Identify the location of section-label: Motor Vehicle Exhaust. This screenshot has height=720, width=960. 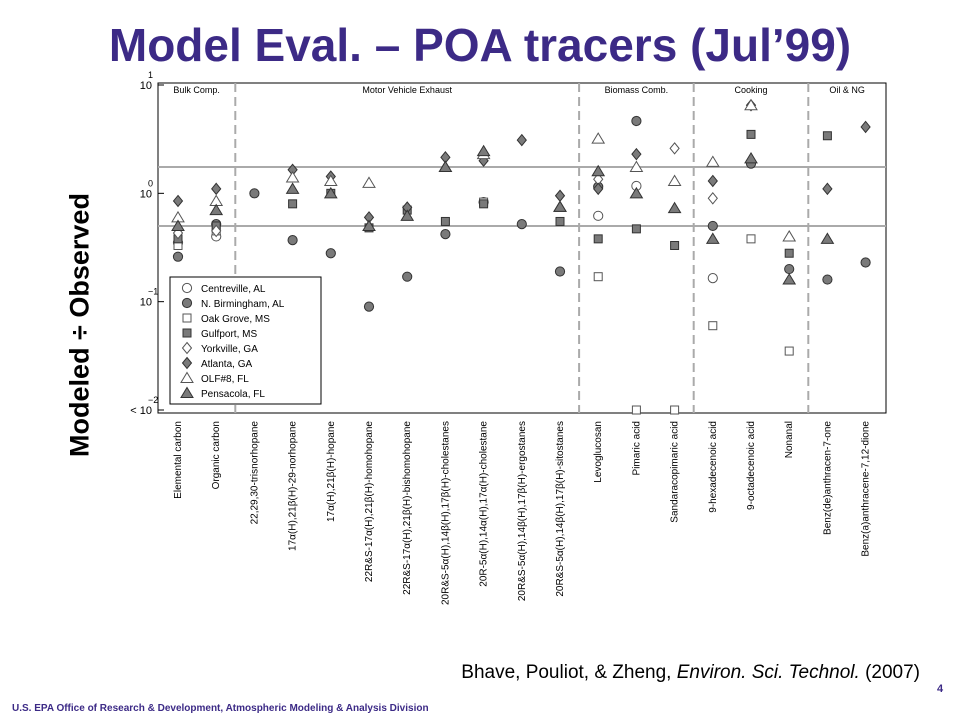
(407, 90).